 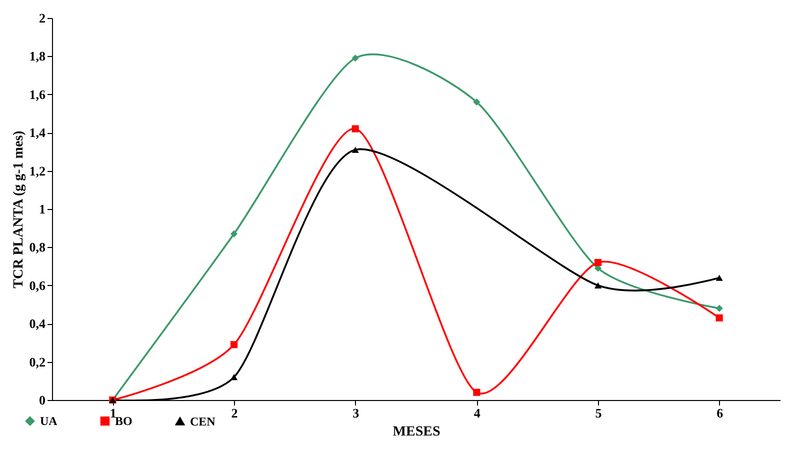 What do you see at coordinates (720, 413) in the screenshot?
I see `x-tick-label: 6` at bounding box center [720, 413].